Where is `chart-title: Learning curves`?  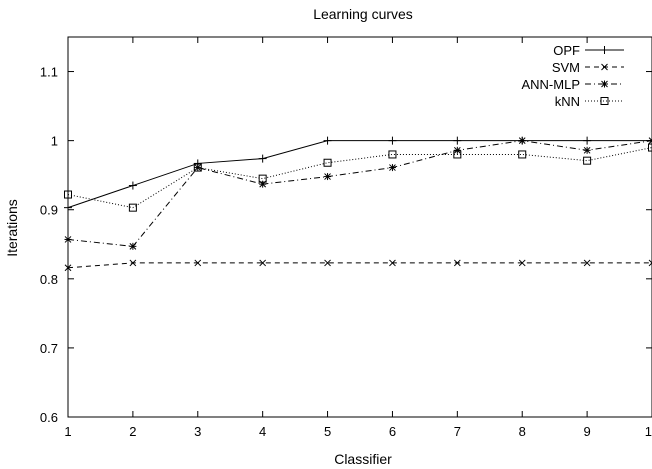
chart-title: Learning curves is located at coordinates (363, 14).